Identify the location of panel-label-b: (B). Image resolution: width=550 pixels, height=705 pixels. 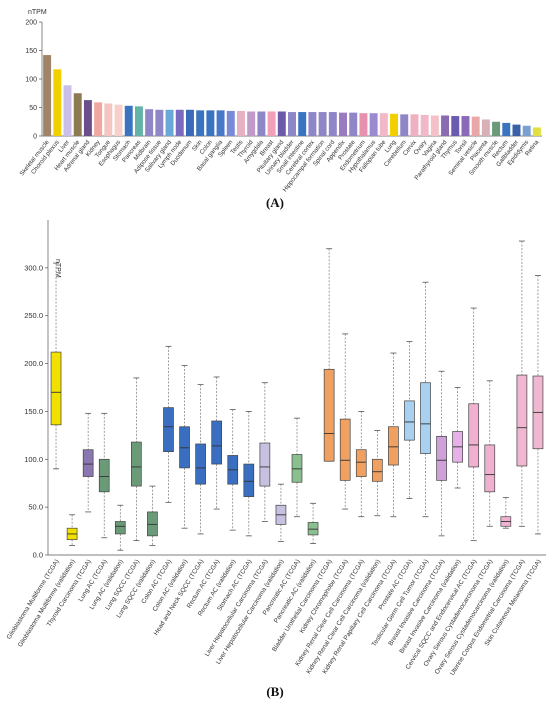
(275, 691).